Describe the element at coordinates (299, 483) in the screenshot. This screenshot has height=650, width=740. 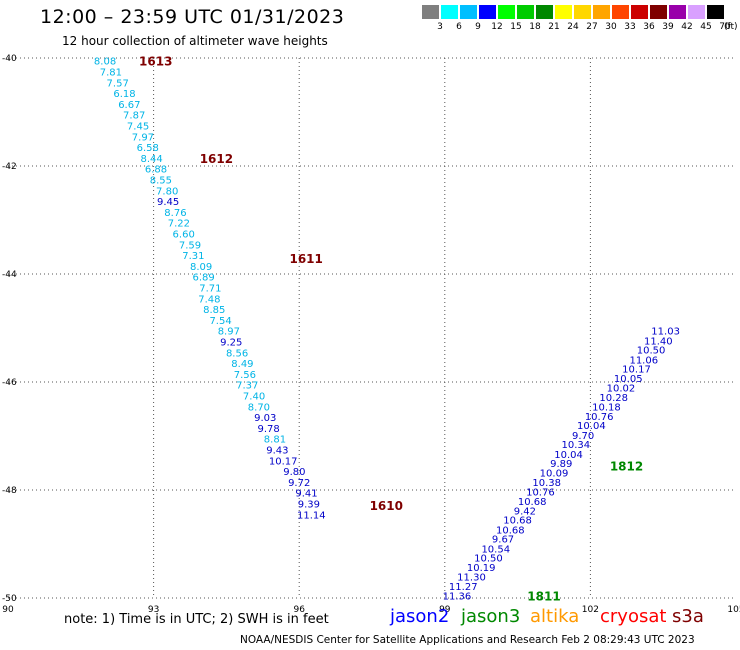
I see `data-value: 9.72` at that location.